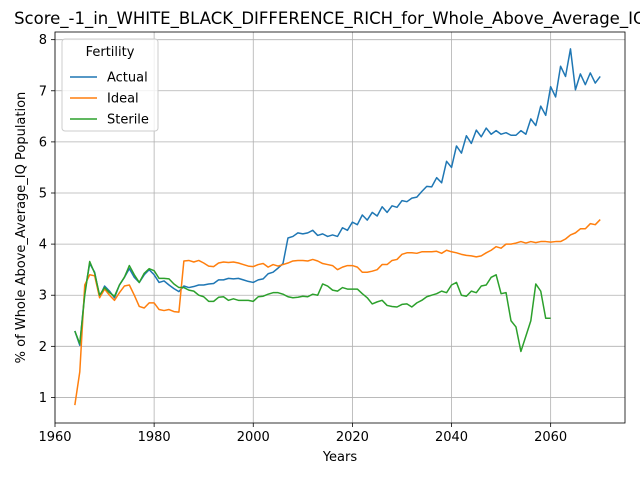 The image size is (640, 480). Describe the element at coordinates (302, 434) in the screenshot. I see `x-axis: 1960 1980 2000 2020 2040 2060` at that location.